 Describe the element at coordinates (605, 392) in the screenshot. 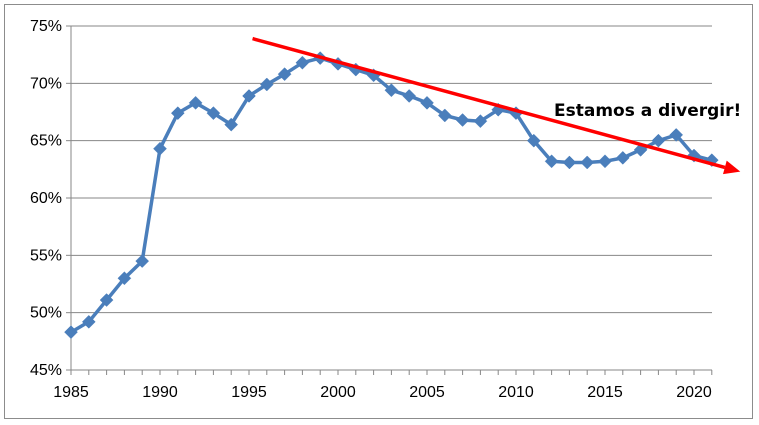

I see `x-tick-label: 2015` at that location.